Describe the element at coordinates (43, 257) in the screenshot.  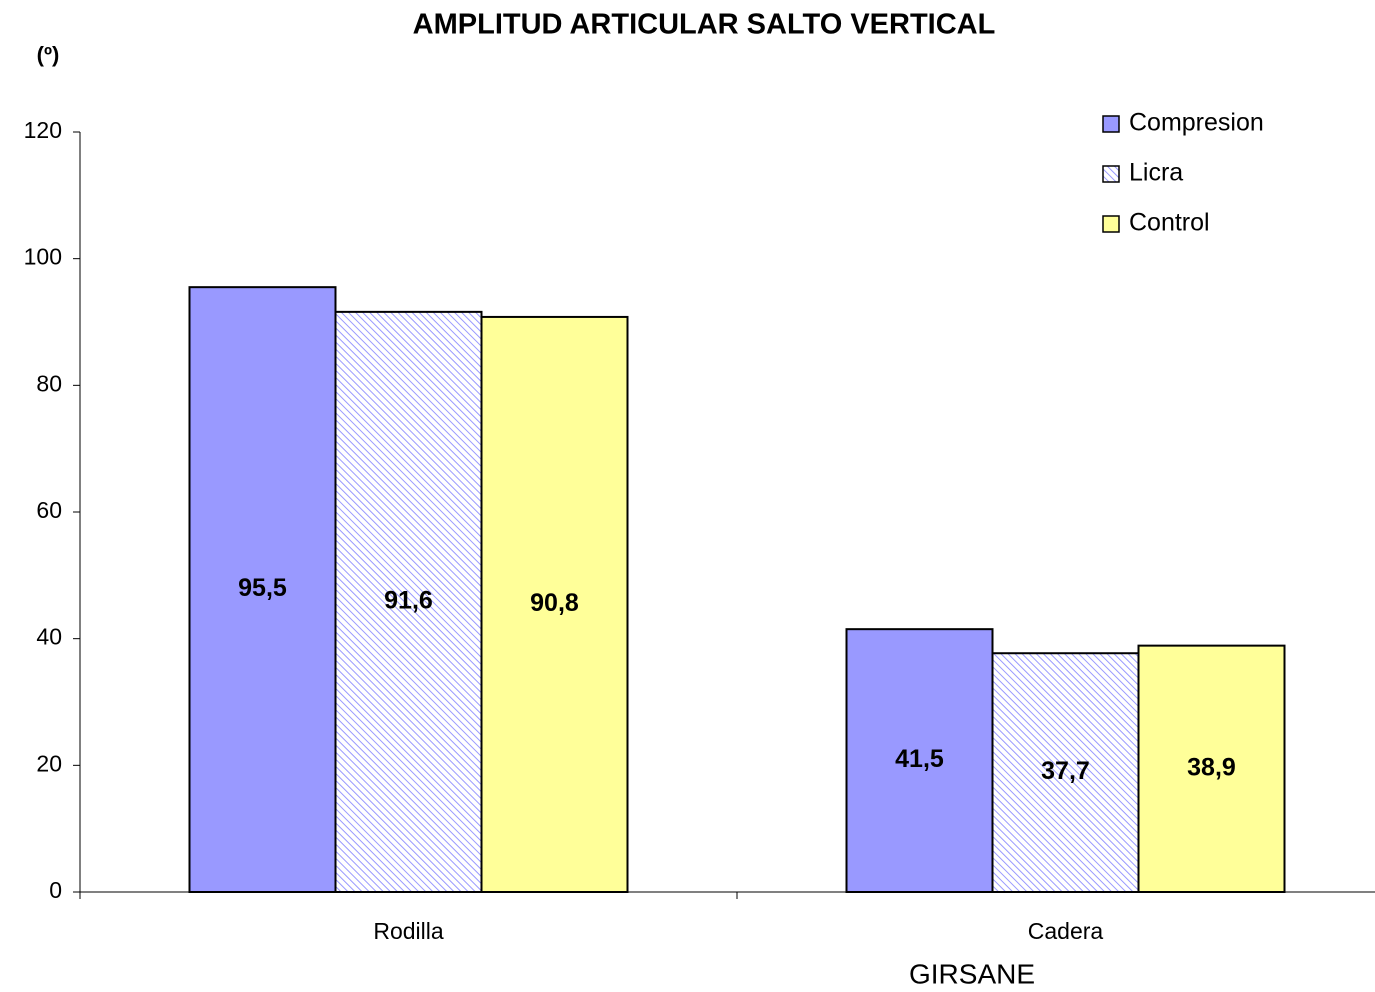
I see `y-tick-label: 100` at that location.